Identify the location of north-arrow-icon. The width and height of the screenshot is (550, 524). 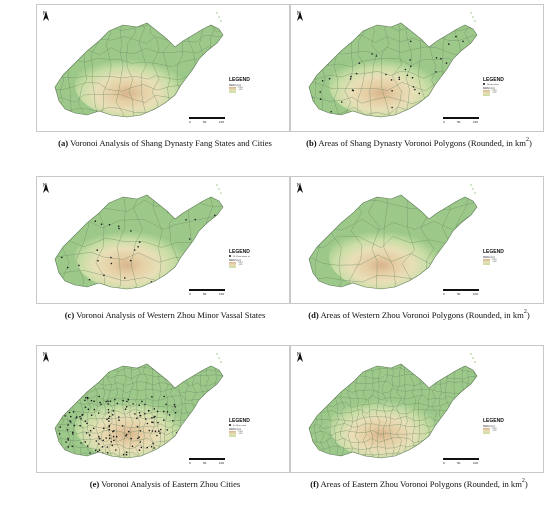
(300, 357).